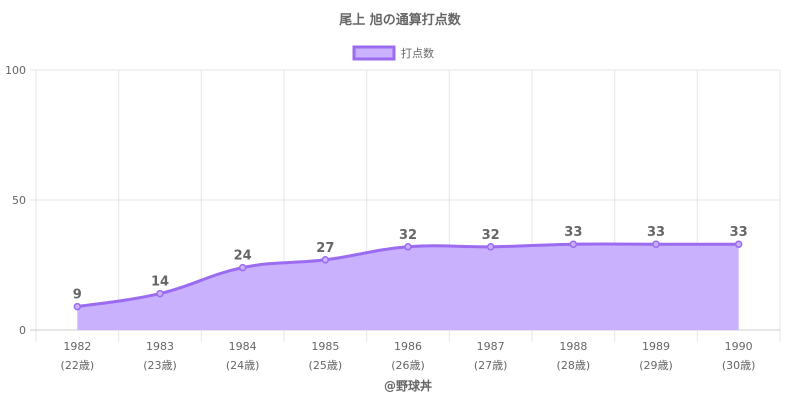 This screenshot has height=400, width=800. Describe the element at coordinates (78, 365) in the screenshot. I see `x-tick-age-label: (22歳)` at that location.